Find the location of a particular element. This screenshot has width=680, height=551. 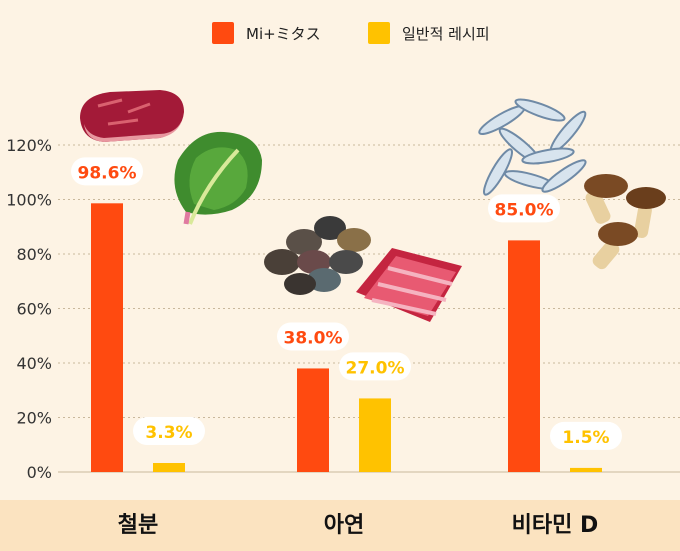

data-label: 1.5% is located at coordinates (585, 438).